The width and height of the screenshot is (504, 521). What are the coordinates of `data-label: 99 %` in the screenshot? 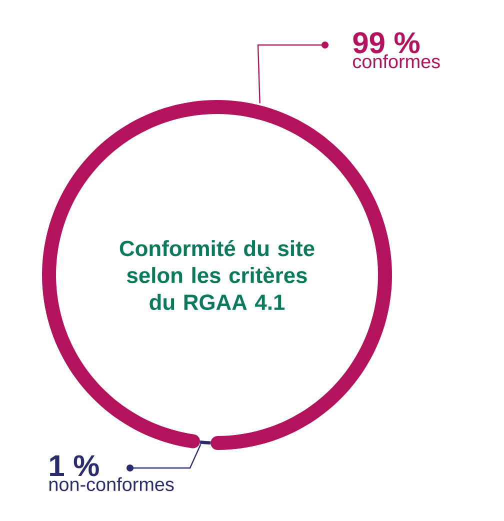 It's located at (386, 43).